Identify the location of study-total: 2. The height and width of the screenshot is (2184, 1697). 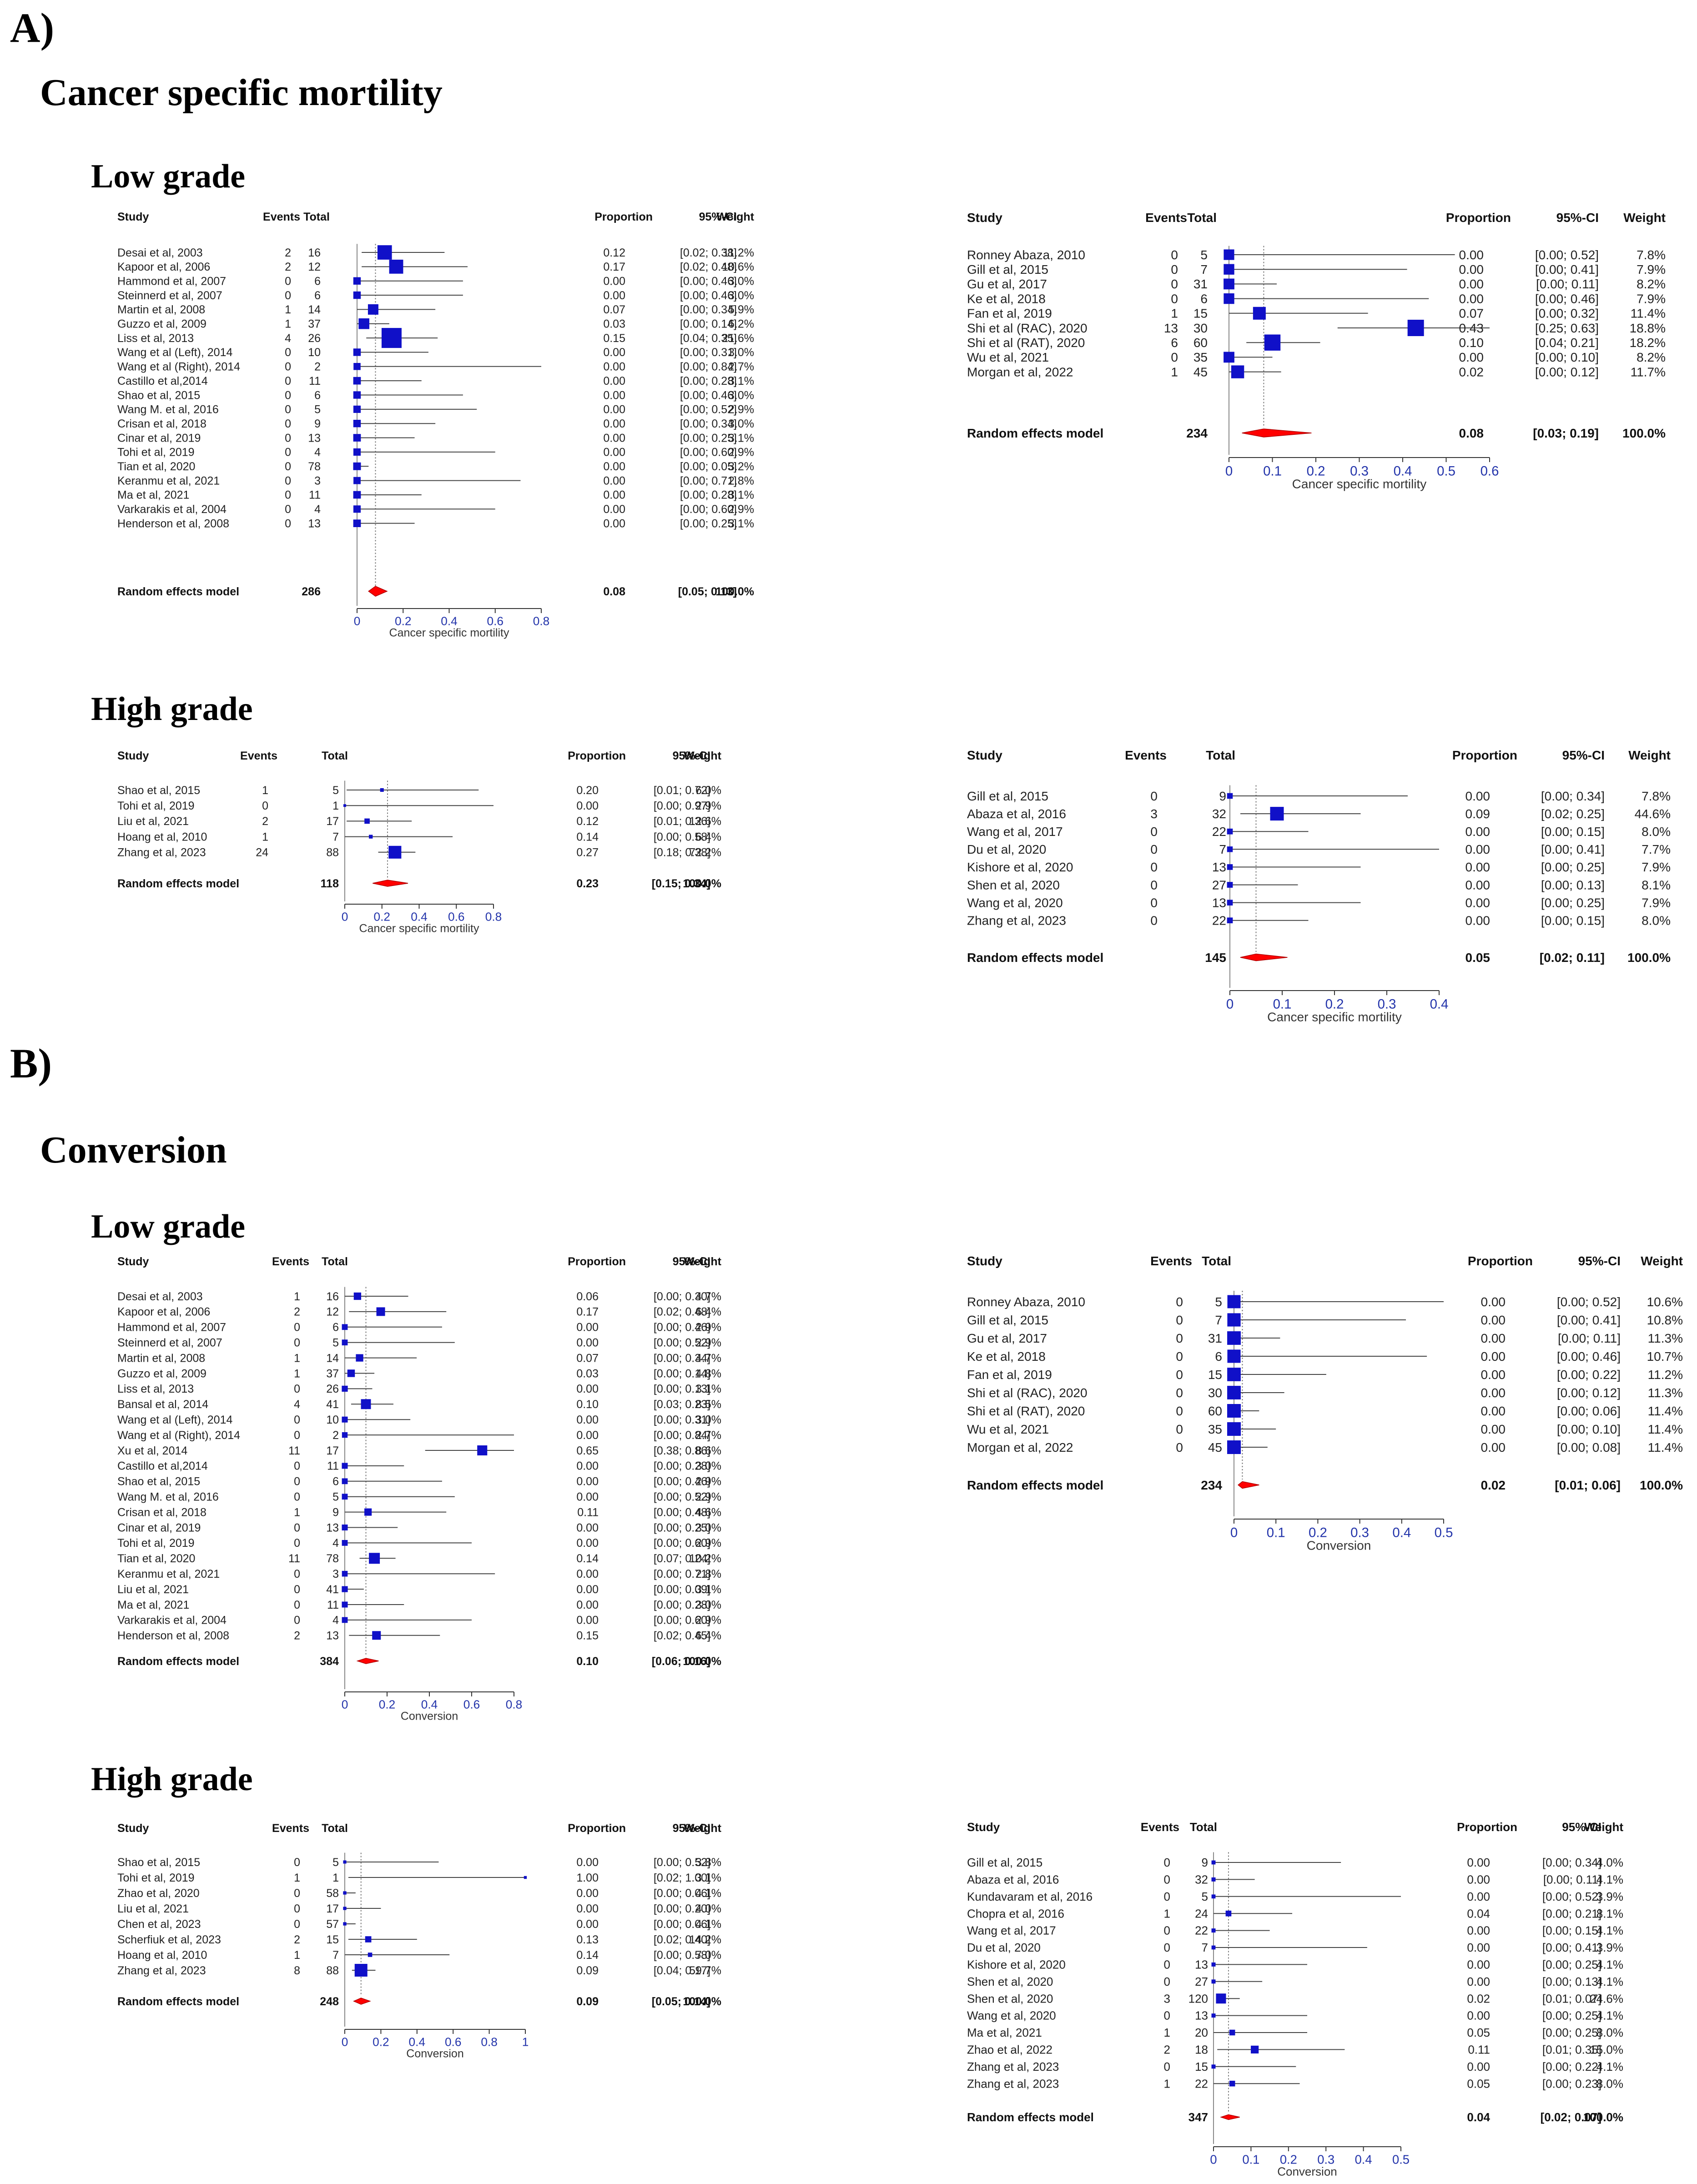
(335, 1435).